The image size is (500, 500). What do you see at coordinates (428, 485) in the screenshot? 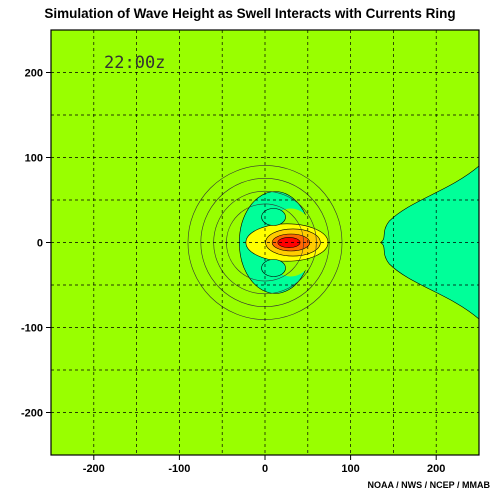
I see `credit-text: NOAA / NWS / NCEP / MMAB` at bounding box center [428, 485].